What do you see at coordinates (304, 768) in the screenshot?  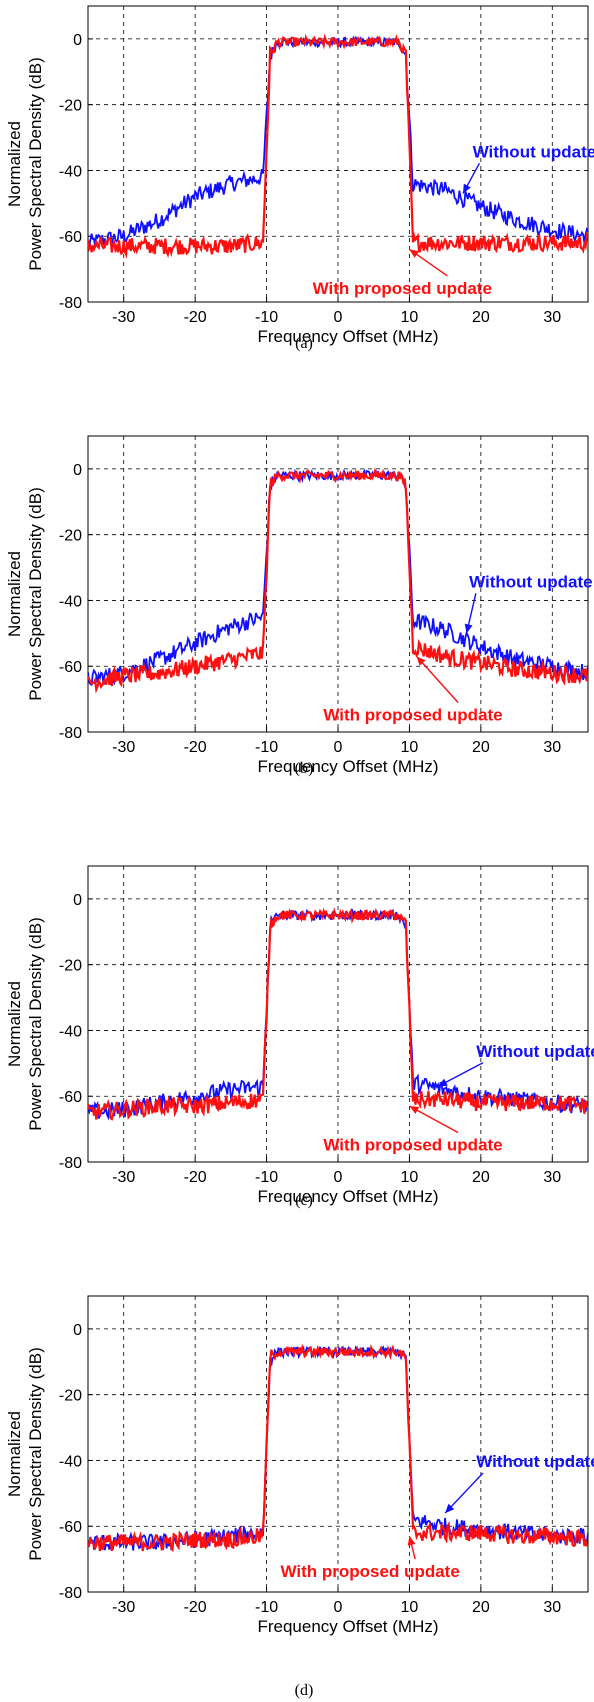 I see `panel-caption: (b)` at bounding box center [304, 768].